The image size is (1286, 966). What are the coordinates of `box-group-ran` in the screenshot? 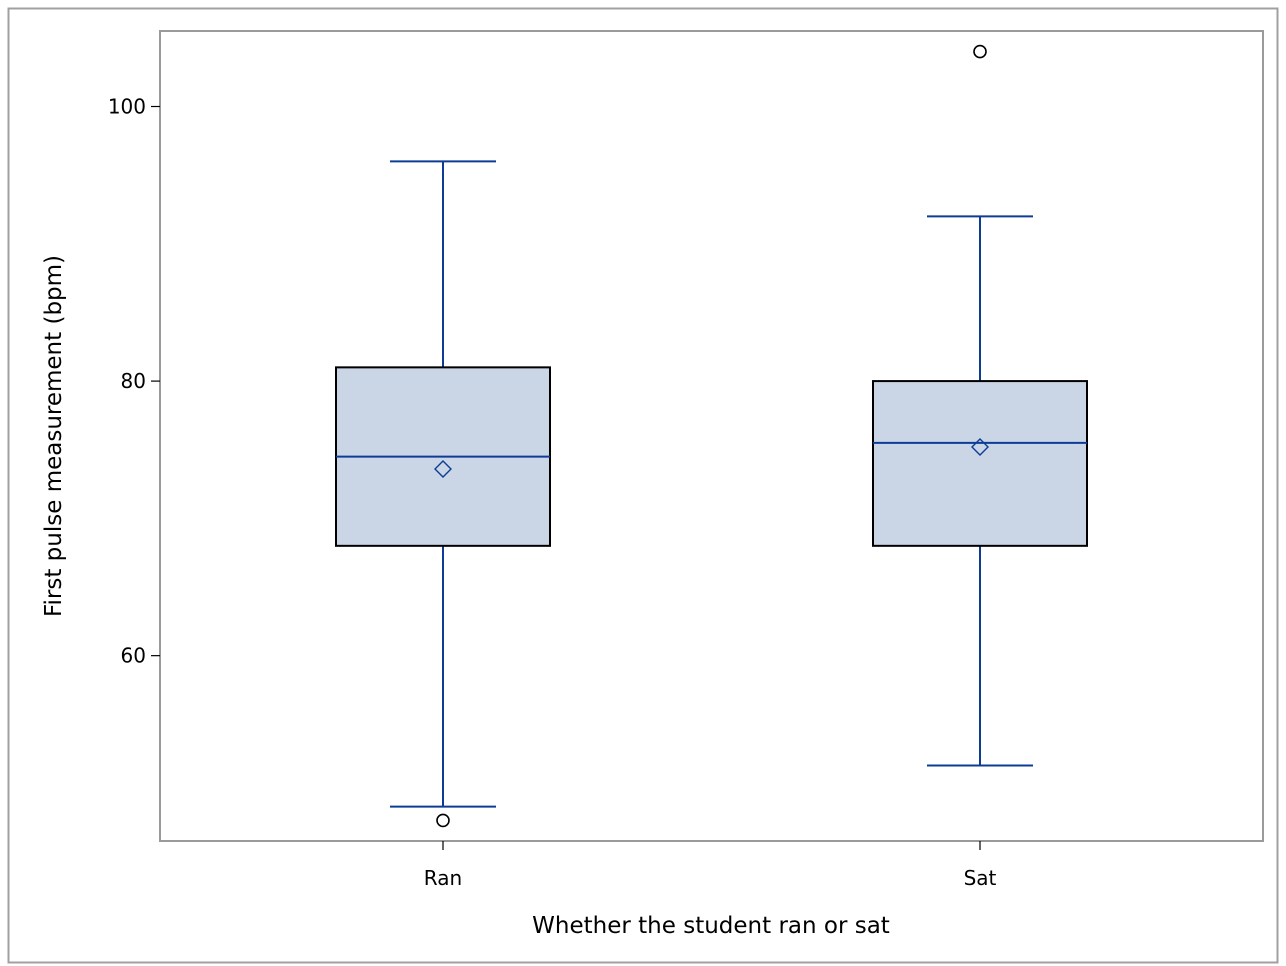 It's located at (443, 494).